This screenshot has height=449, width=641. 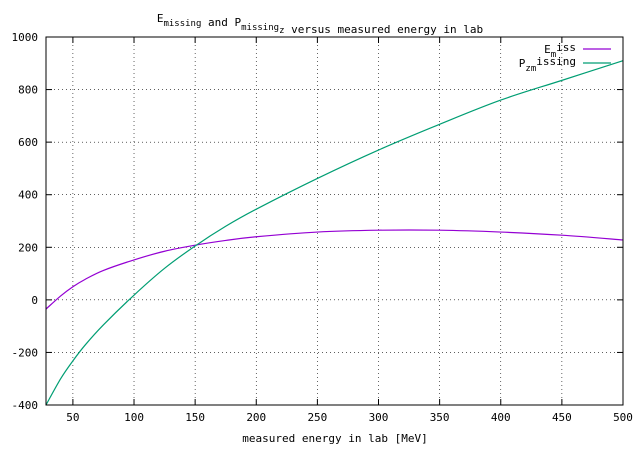 What do you see at coordinates (134, 417) in the screenshot?
I see `x-tick-label: 100` at bounding box center [134, 417].